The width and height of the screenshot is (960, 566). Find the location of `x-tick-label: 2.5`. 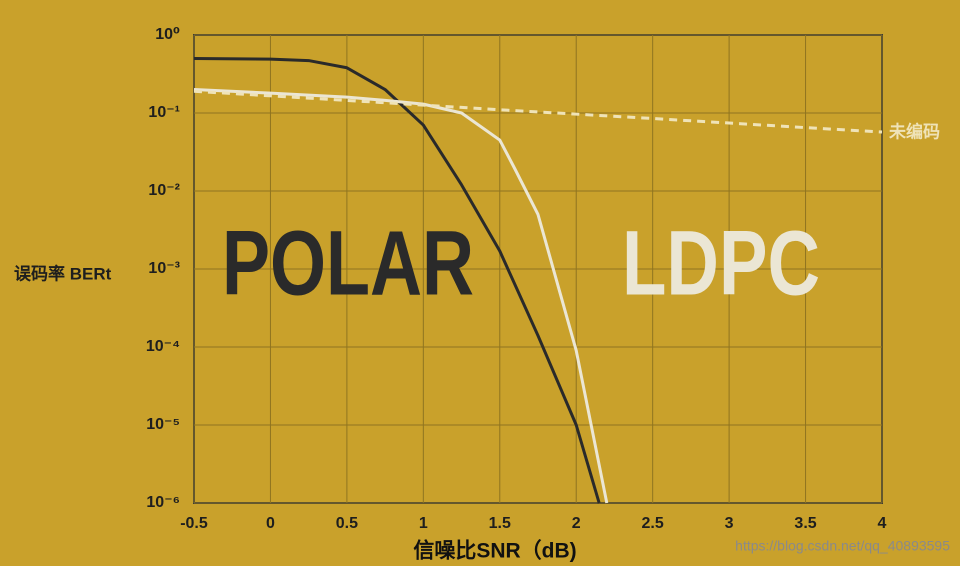

x-tick-label: 2.5 is located at coordinates (653, 523).